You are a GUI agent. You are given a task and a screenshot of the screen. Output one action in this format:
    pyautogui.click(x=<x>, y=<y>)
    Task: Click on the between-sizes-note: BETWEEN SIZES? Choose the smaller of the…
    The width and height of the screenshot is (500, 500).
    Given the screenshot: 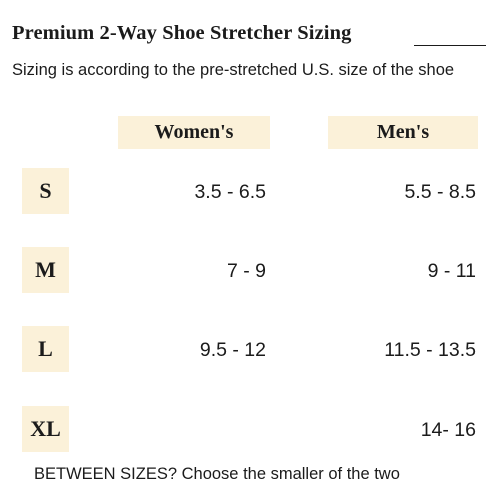 What is the action you would take?
    pyautogui.click(x=217, y=474)
    